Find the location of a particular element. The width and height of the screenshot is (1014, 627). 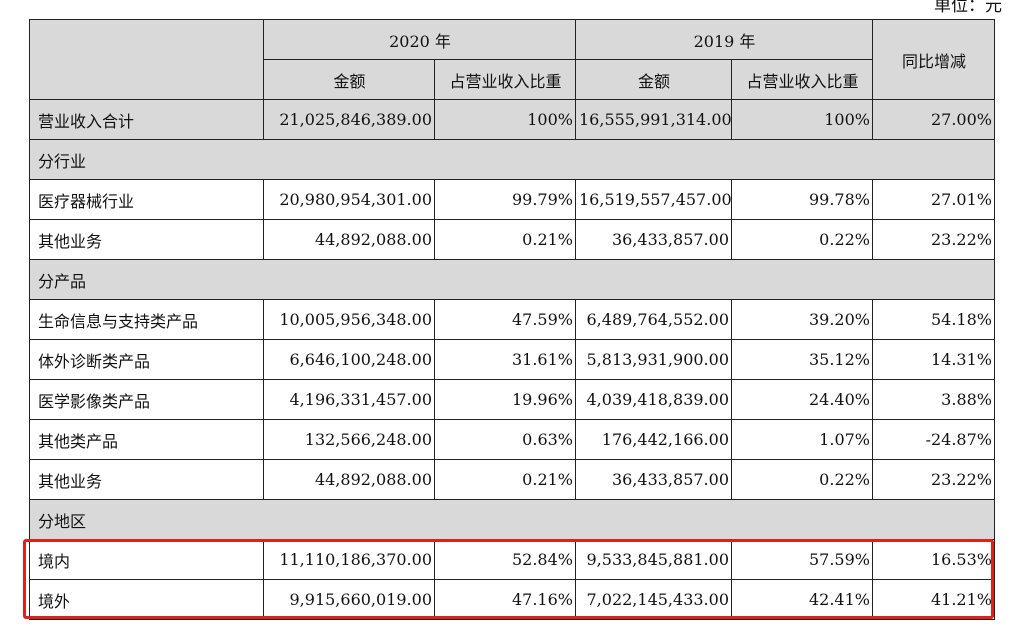

section-title: 分产品 is located at coordinates (512, 279).